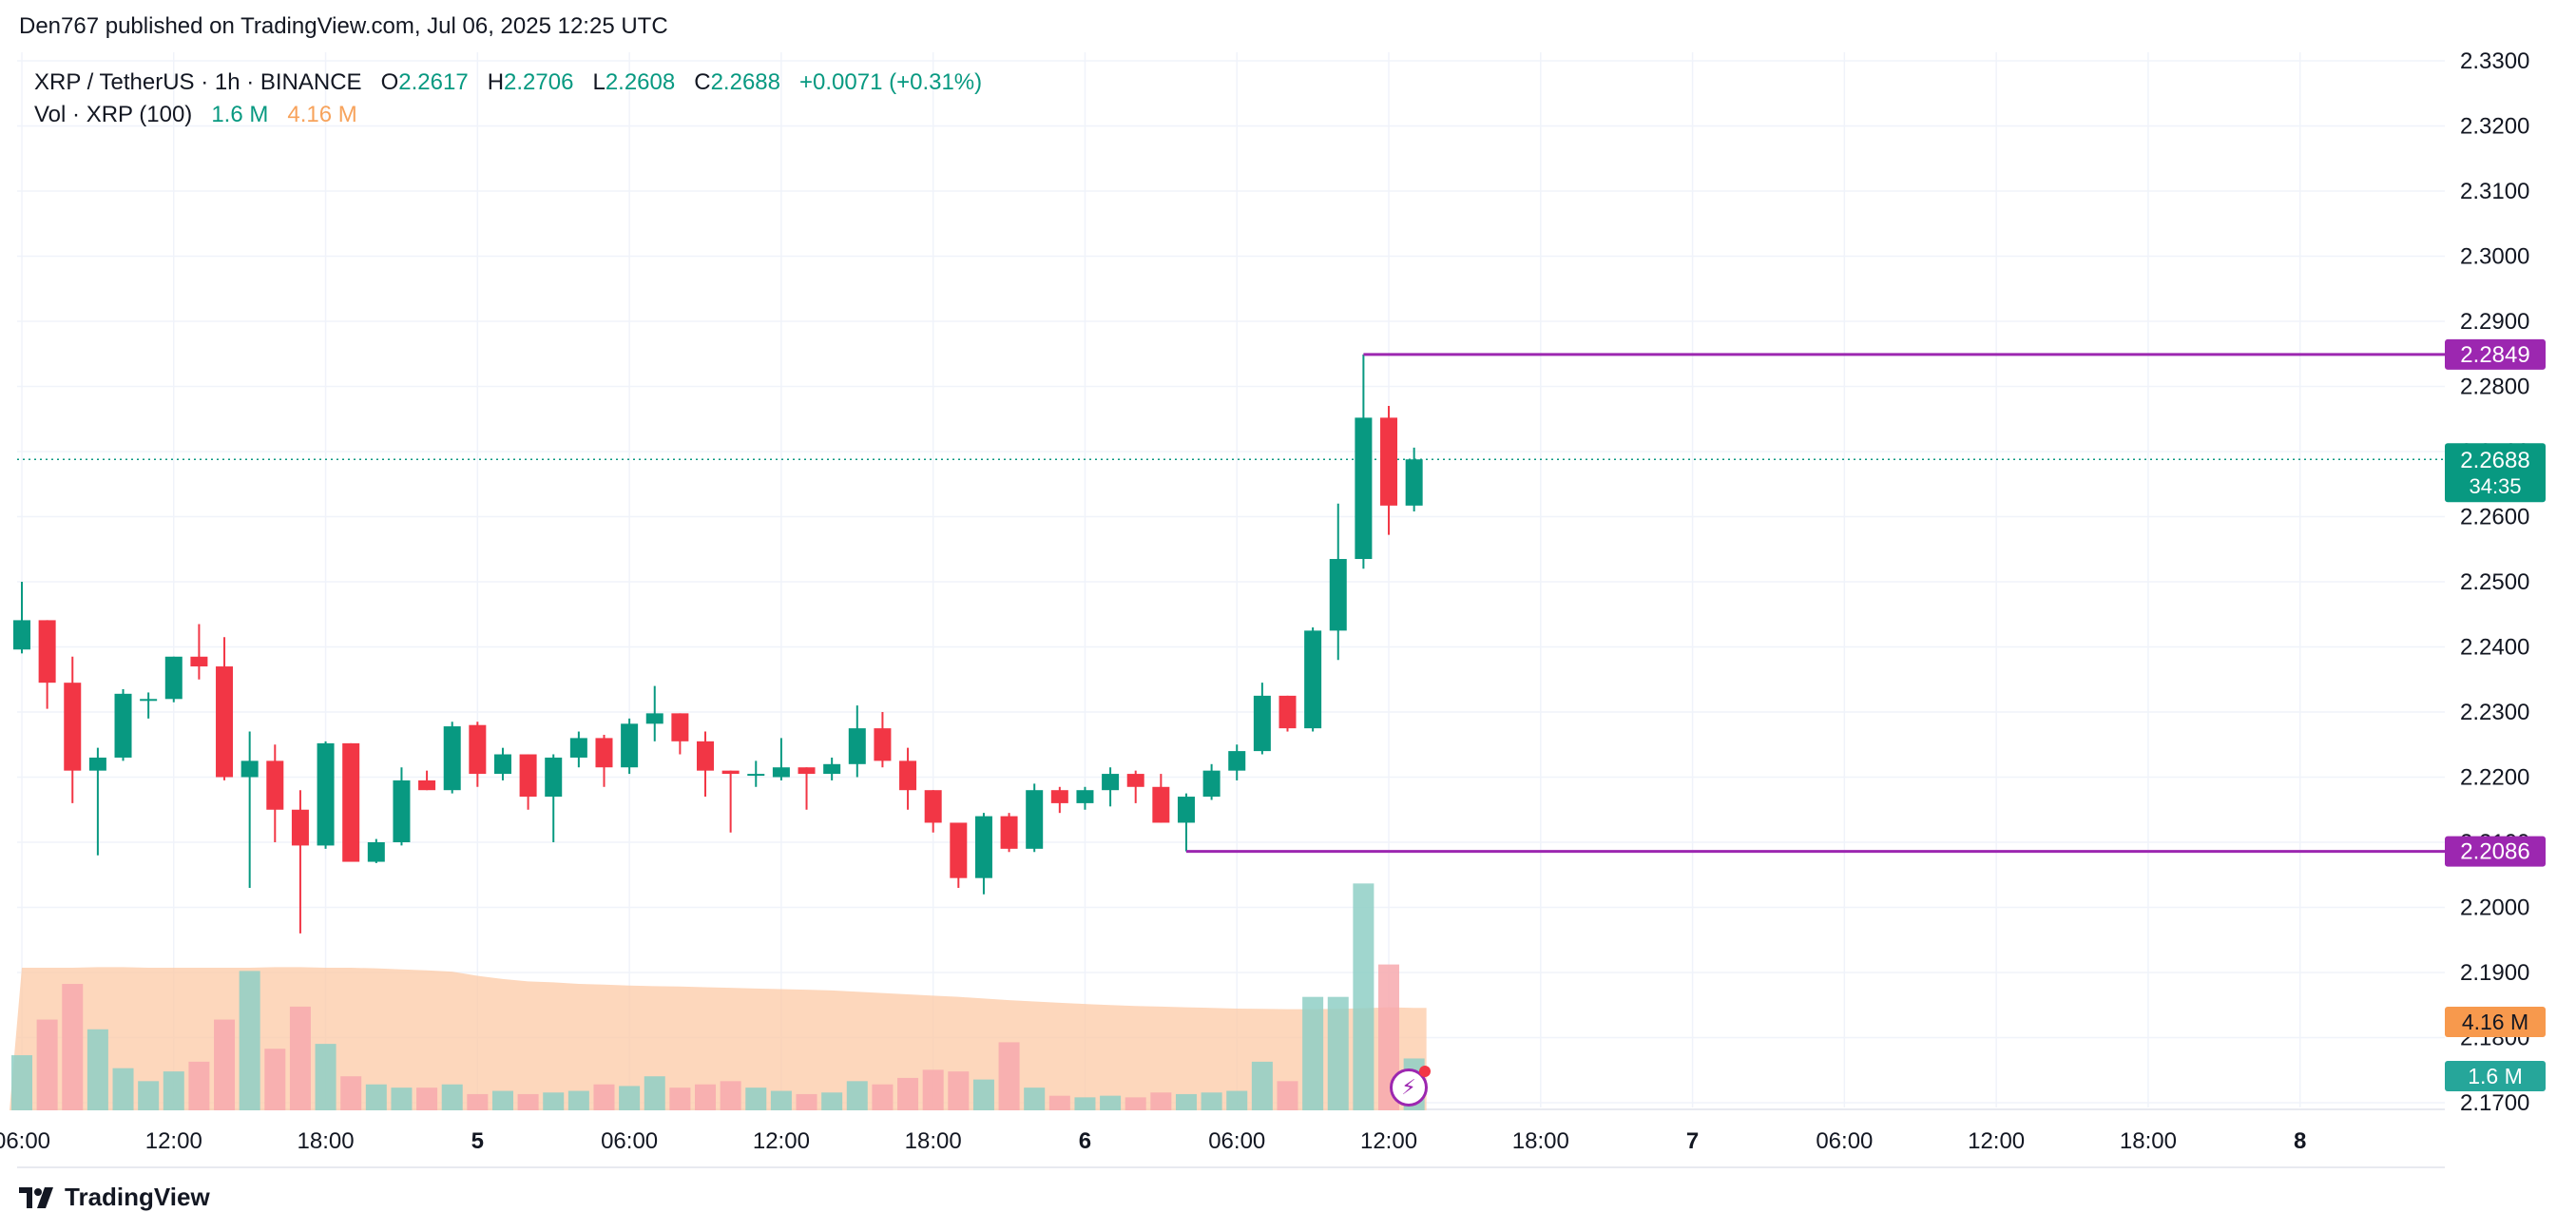 The height and width of the screenshot is (1232, 2576). What do you see at coordinates (2494, 973) in the screenshot?
I see `y-tick-label: 2.1900` at bounding box center [2494, 973].